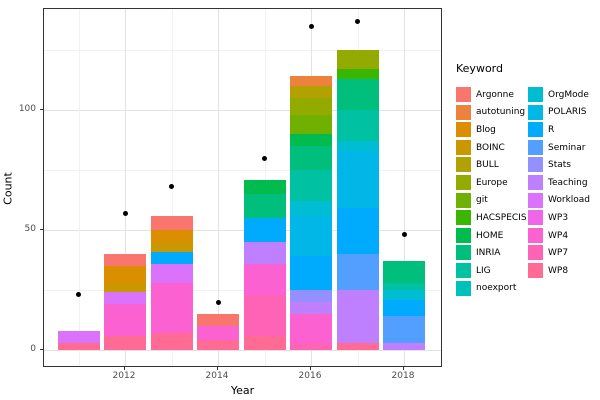  What do you see at coordinates (124, 376) in the screenshot?
I see `x-tick-label: 2012` at bounding box center [124, 376].